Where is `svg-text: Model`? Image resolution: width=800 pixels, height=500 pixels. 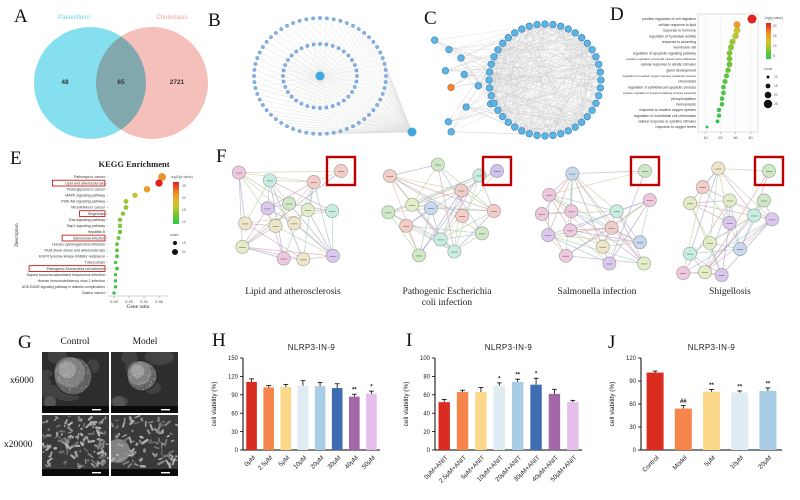 svg-text: Model is located at coordinates (680, 462).